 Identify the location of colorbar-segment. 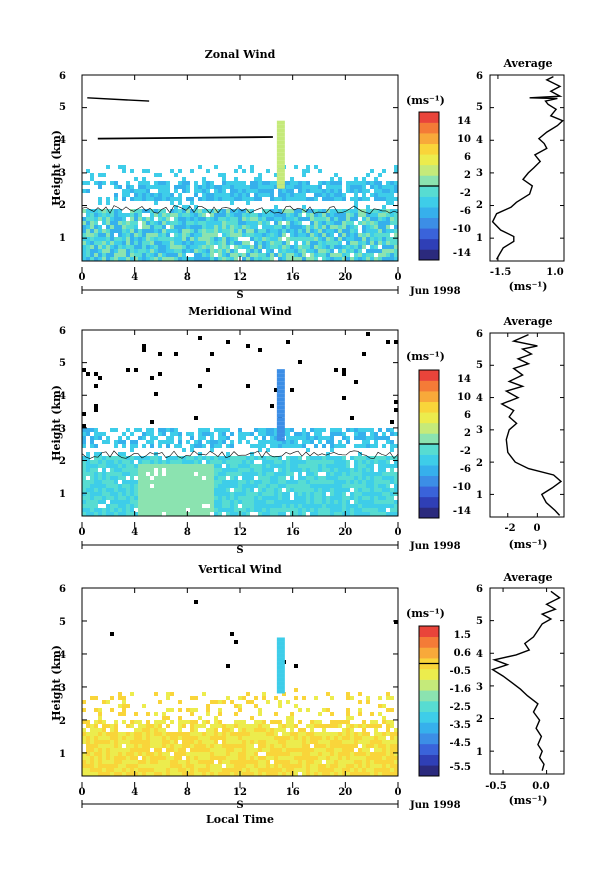
(429, 717).